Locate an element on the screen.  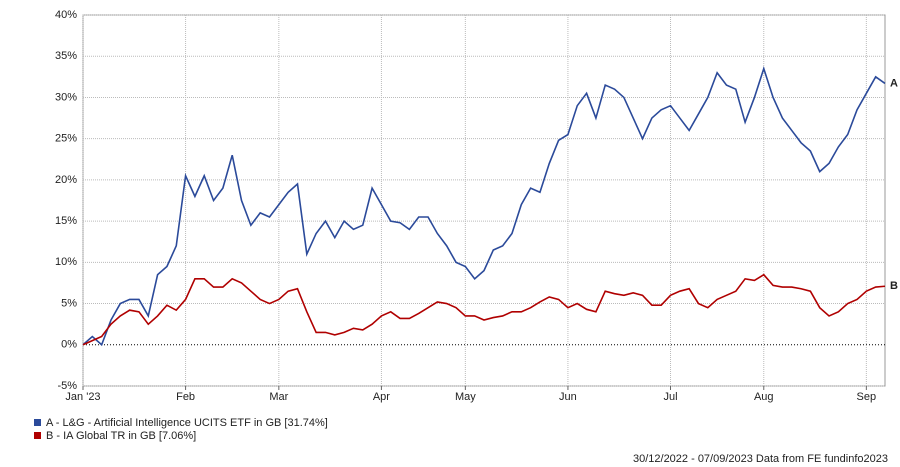
x-tick-label: Apr is located at coordinates (381, 397).